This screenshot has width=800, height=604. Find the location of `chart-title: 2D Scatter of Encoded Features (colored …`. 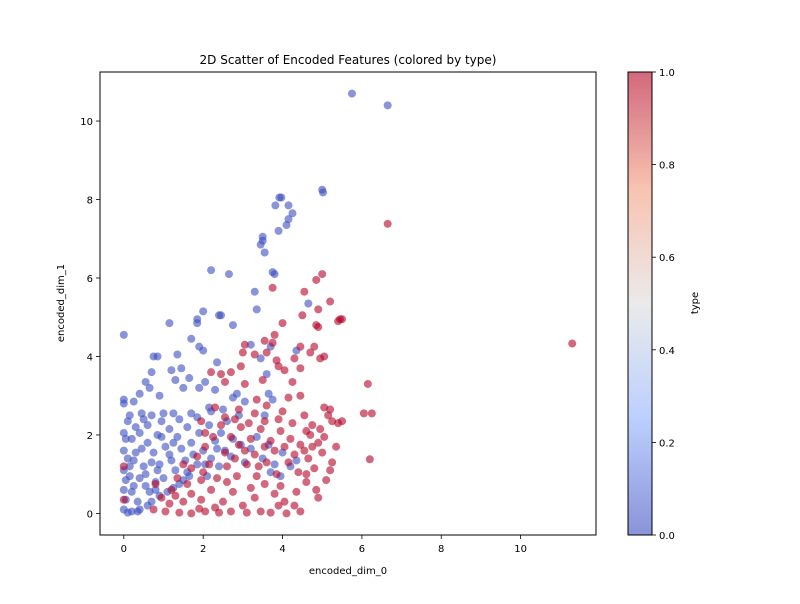

chart-title: 2D Scatter of Encoded Features (colored … is located at coordinates (348, 60).